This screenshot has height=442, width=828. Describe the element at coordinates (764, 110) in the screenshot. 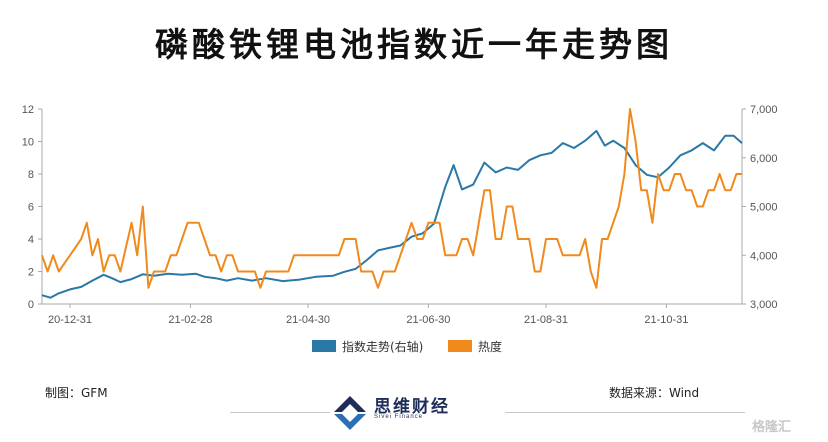

I see `y-right-tick-label: 7,000` at that location.